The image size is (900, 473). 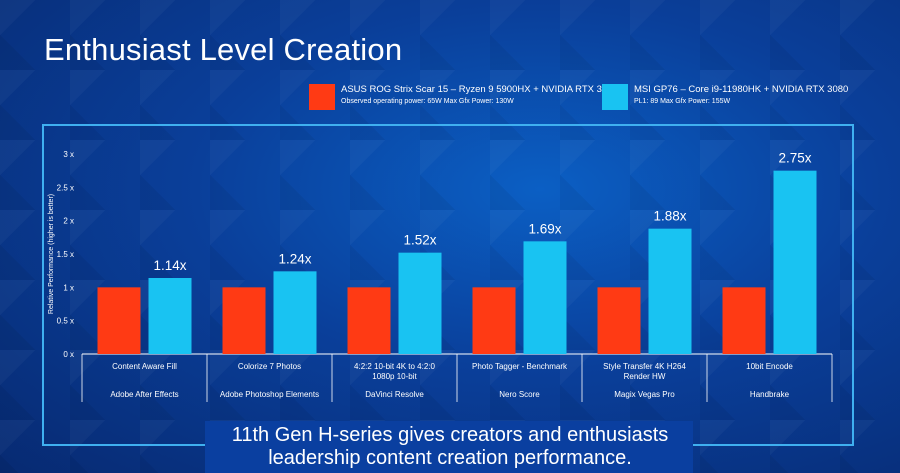 What do you see at coordinates (65, 254) in the screenshot?
I see `y-tick-label: 1.5 x` at bounding box center [65, 254].